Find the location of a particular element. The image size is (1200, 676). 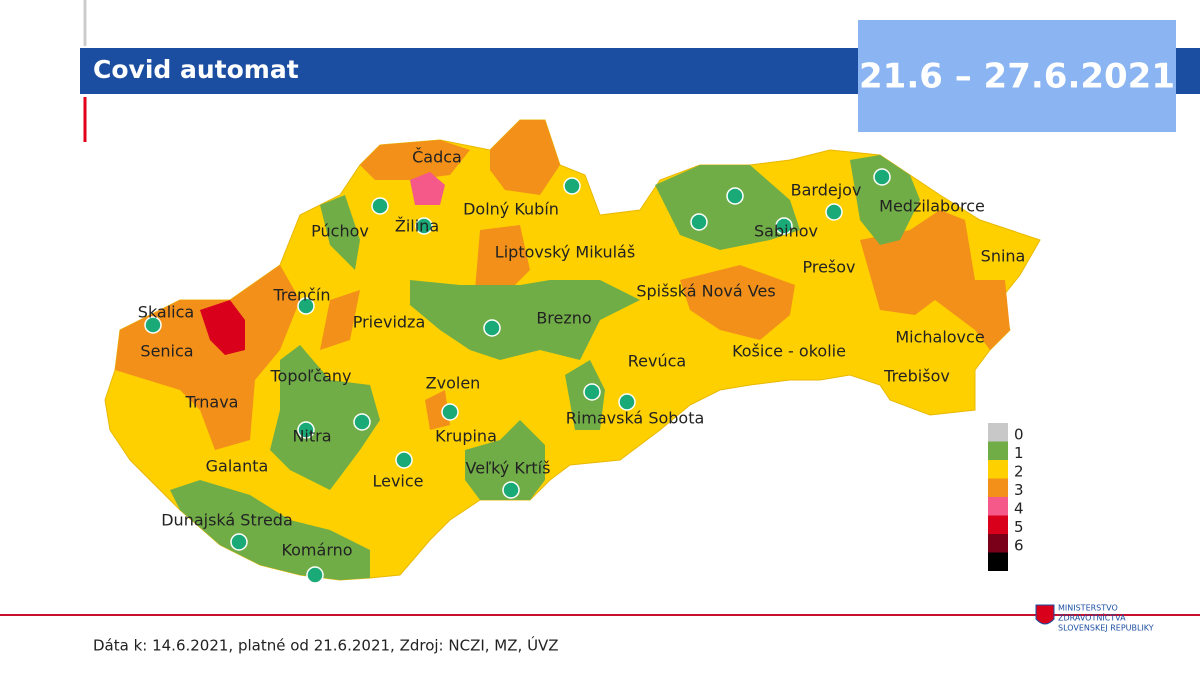

region-red is located at coordinates (222, 327).